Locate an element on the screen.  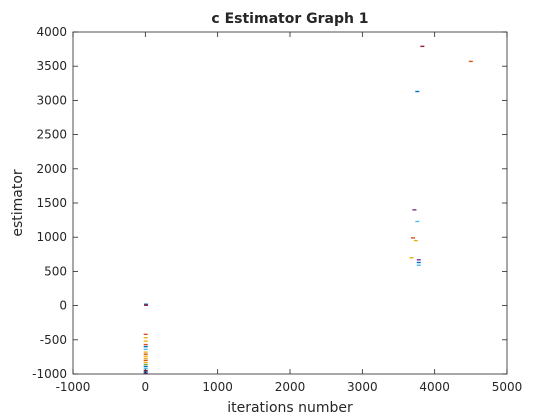
x-tick-label: -1000 is located at coordinates (73, 387).